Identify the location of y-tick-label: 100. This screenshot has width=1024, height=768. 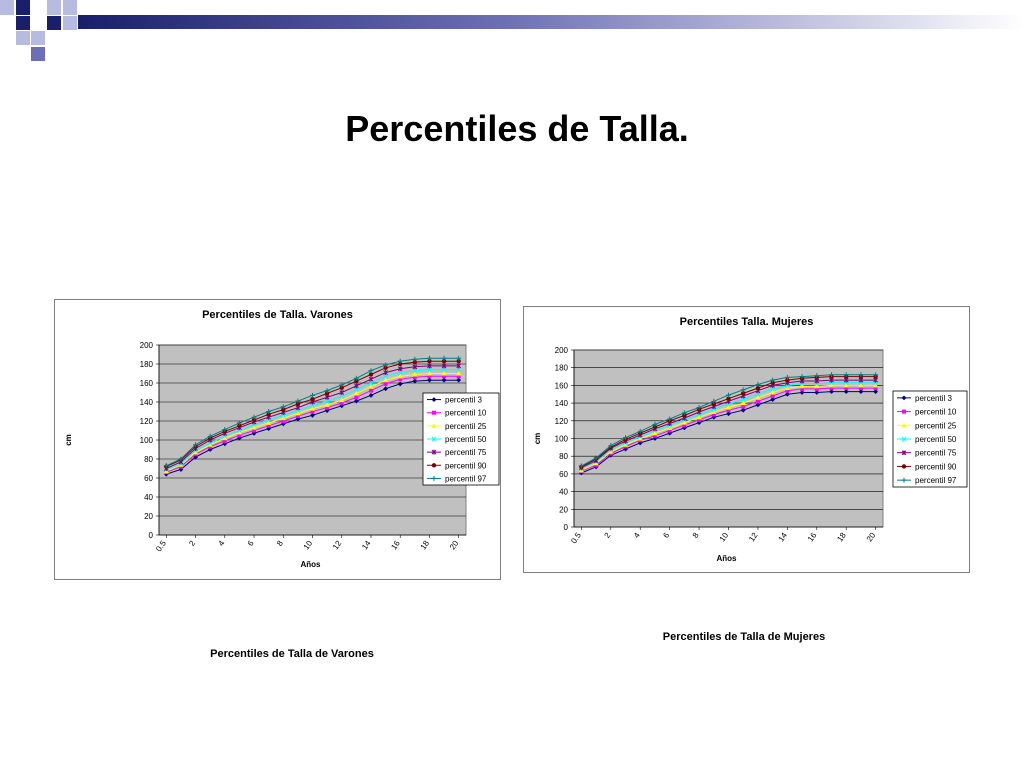
(147, 440).